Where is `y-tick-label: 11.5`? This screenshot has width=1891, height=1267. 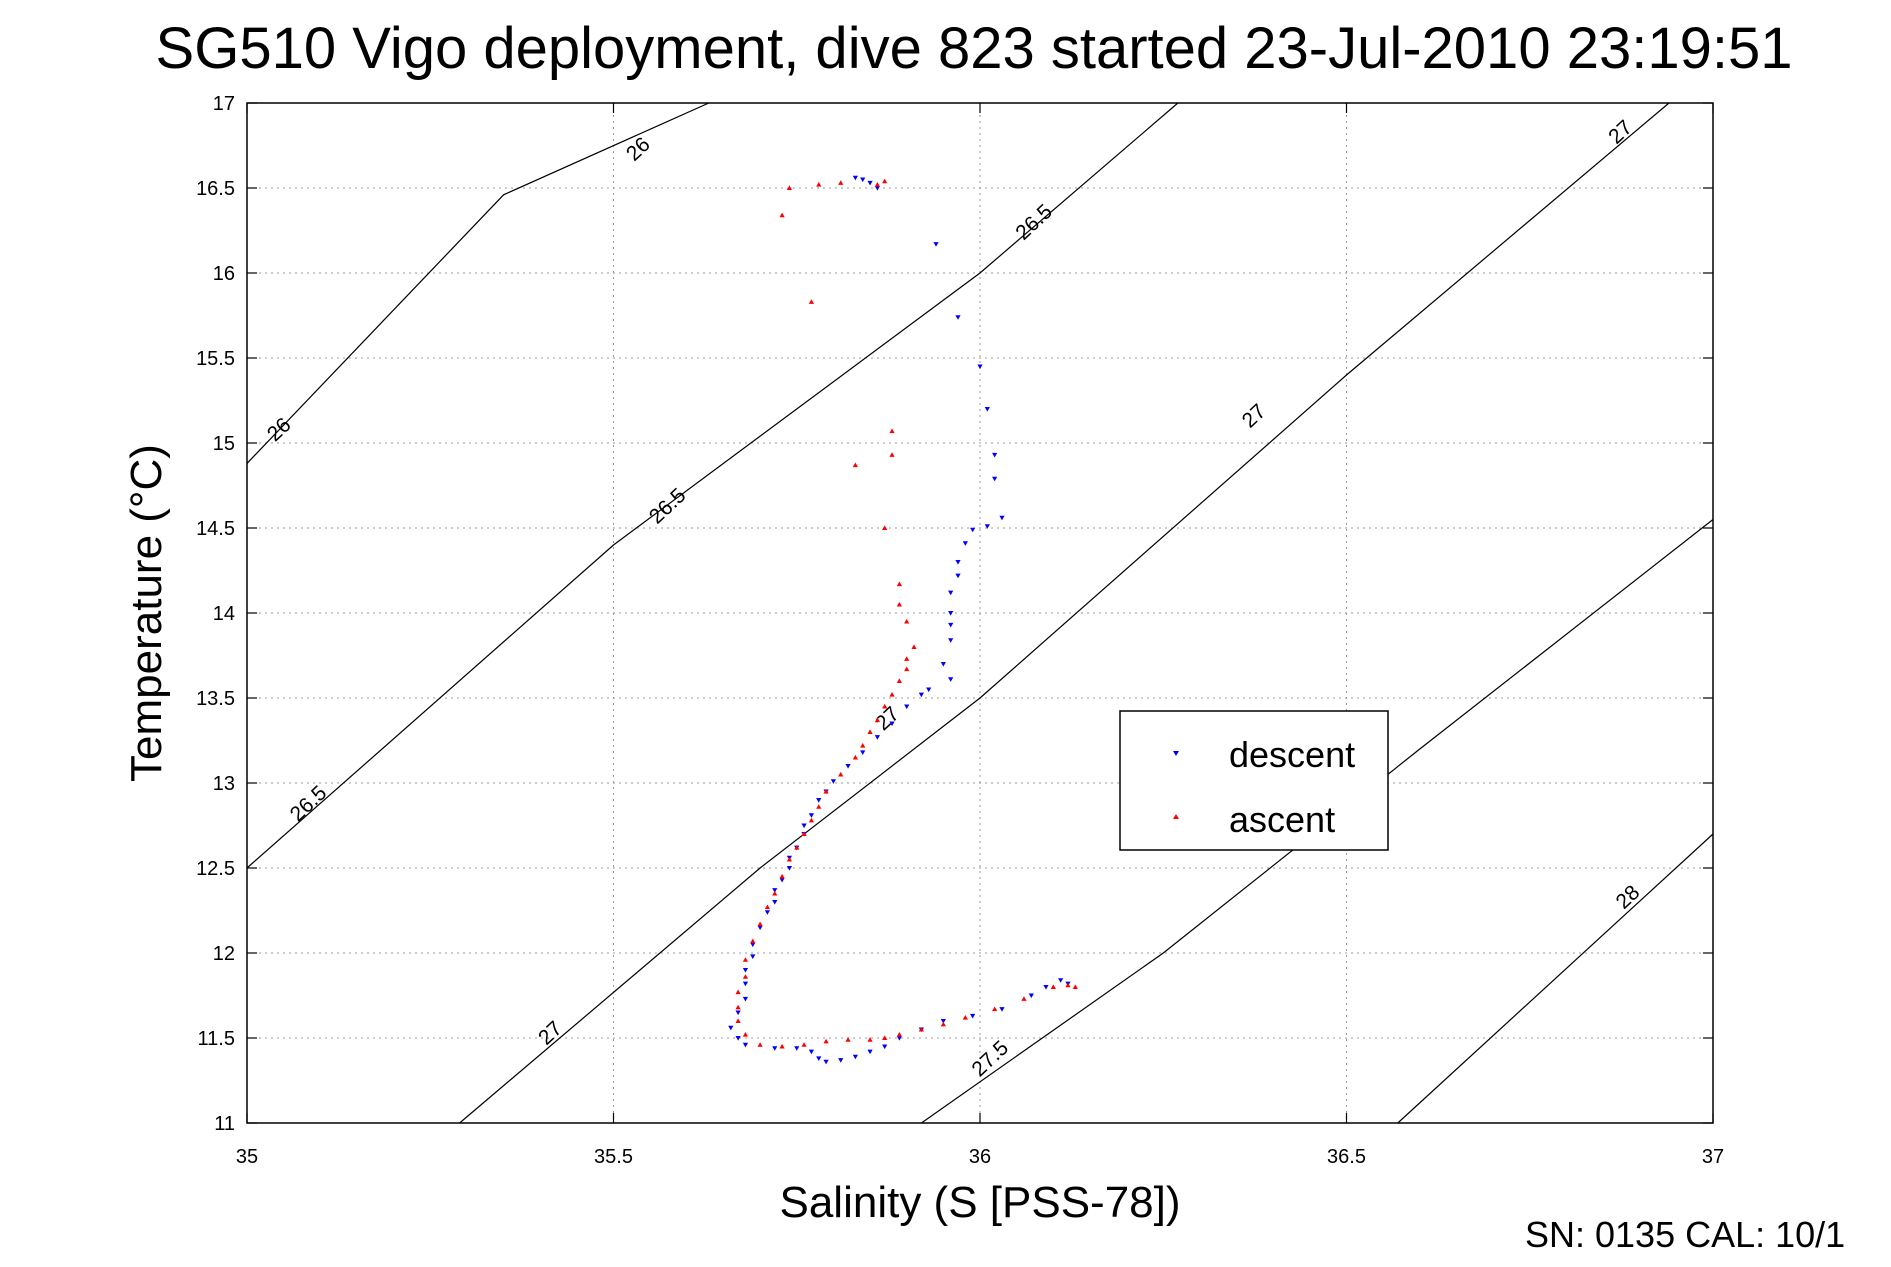 y-tick-label: 11.5 is located at coordinates (216, 1039).